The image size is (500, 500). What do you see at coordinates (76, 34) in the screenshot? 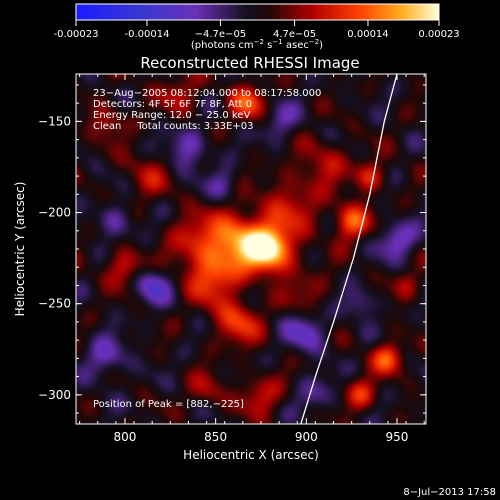
I see `colorbar-tick-label: -0.00023` at bounding box center [76, 34].